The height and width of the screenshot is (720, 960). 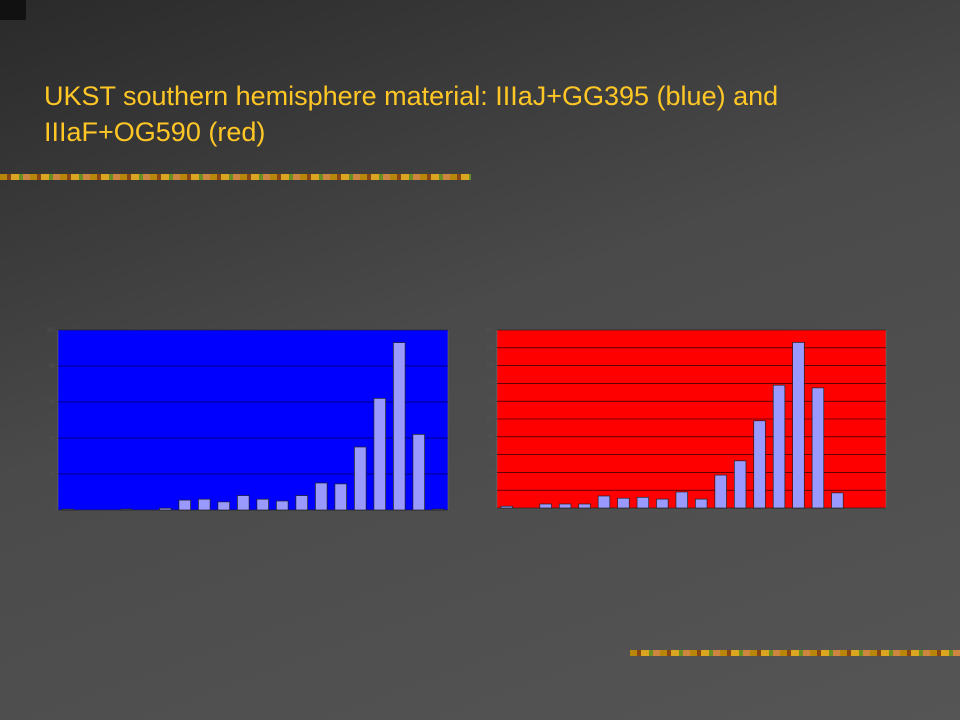 What do you see at coordinates (13, 10) in the screenshot?
I see `corner-mark` at bounding box center [13, 10].